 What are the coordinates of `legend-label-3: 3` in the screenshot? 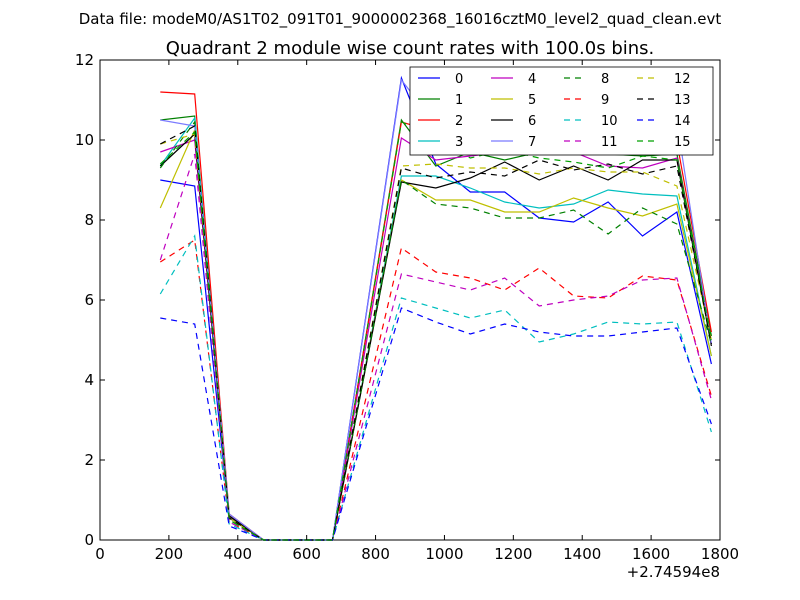 It's located at (459, 142).